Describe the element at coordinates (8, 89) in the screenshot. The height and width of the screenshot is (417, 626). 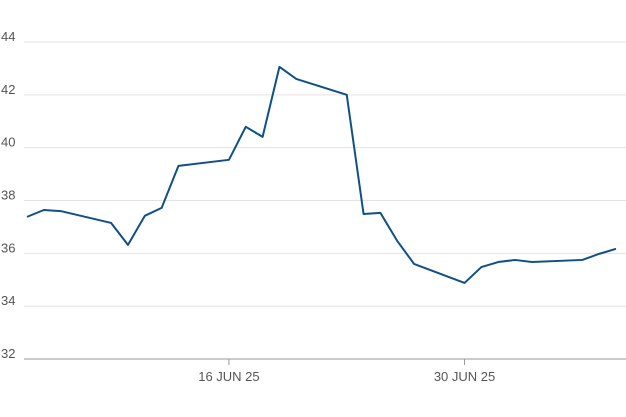
I see `y-tick-label: 42` at that location.